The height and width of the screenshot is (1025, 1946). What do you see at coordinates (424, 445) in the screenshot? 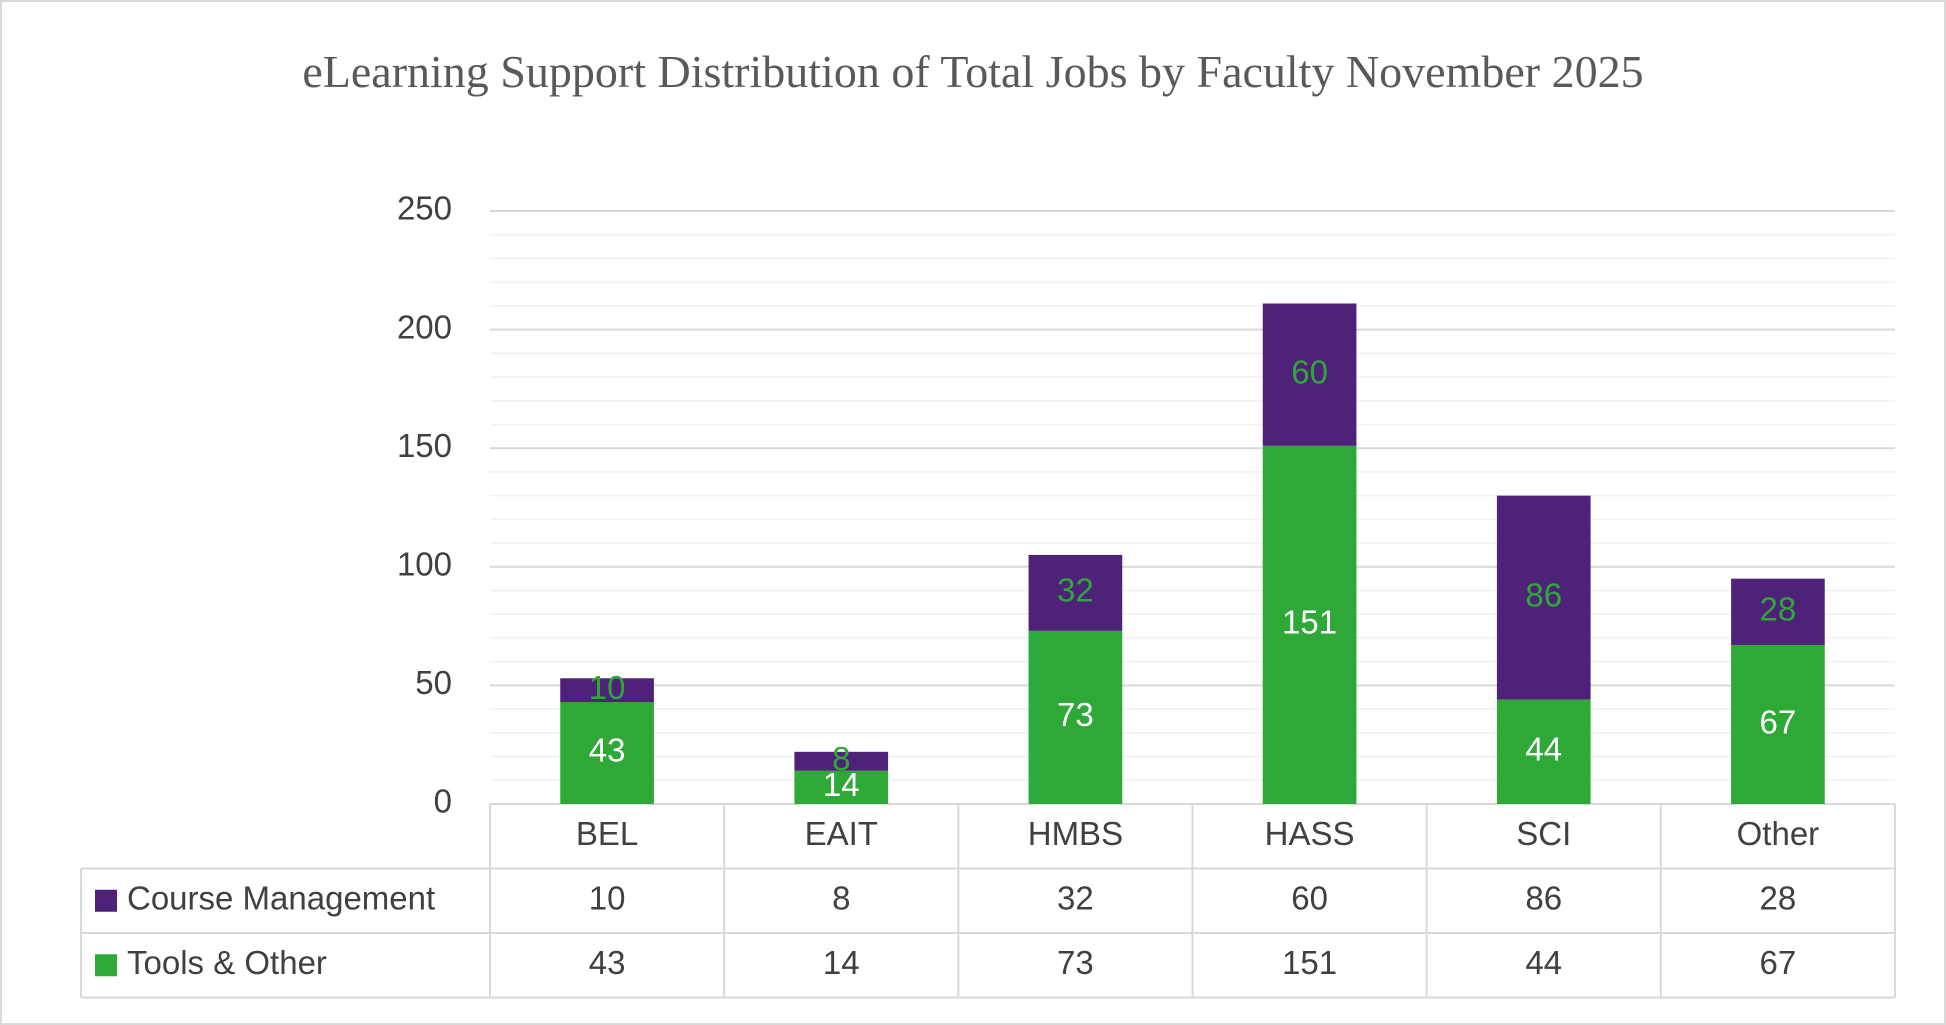
I see `y-tick-label: 150` at bounding box center [424, 445].